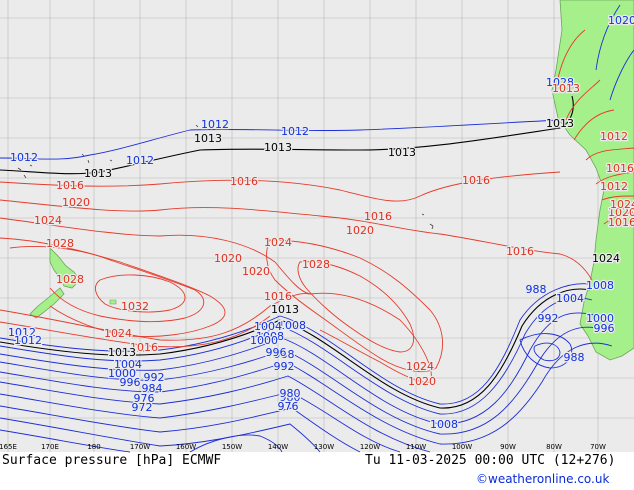 This screenshot has height=490, width=634. Describe the element at coordinates (8, 447) in the screenshot. I see `longitude-label: 165E` at that location.